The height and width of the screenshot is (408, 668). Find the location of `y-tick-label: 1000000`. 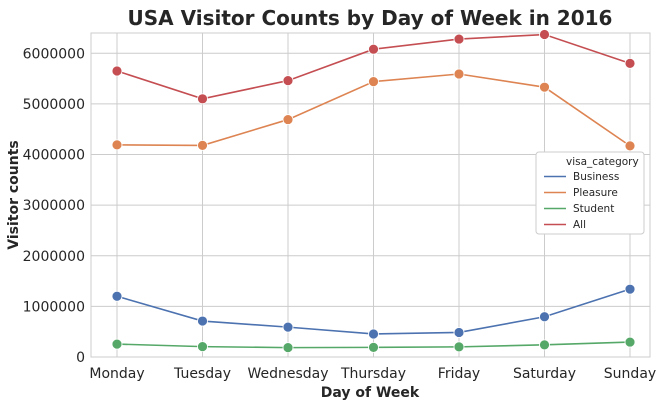

y-tick-label: 1000000 is located at coordinates (54, 307).